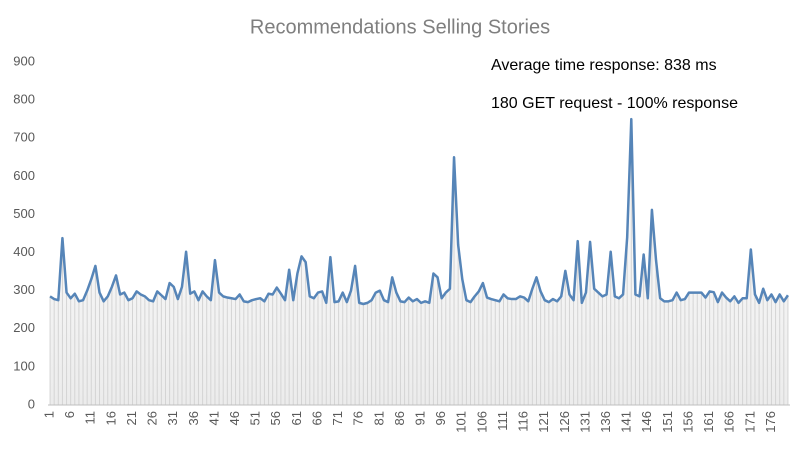 Image resolution: width=802 pixels, height=452 pixels. I want to click on x-tick-label: 46, so click(234, 418).